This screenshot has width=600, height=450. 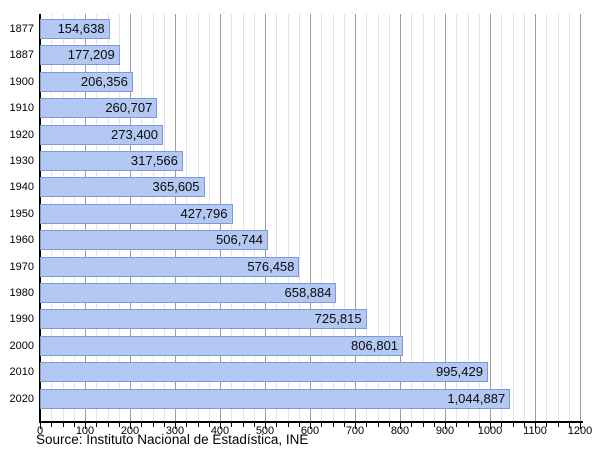 What do you see at coordinates (21, 319) in the screenshot?
I see `year-label: 1990` at bounding box center [21, 319].